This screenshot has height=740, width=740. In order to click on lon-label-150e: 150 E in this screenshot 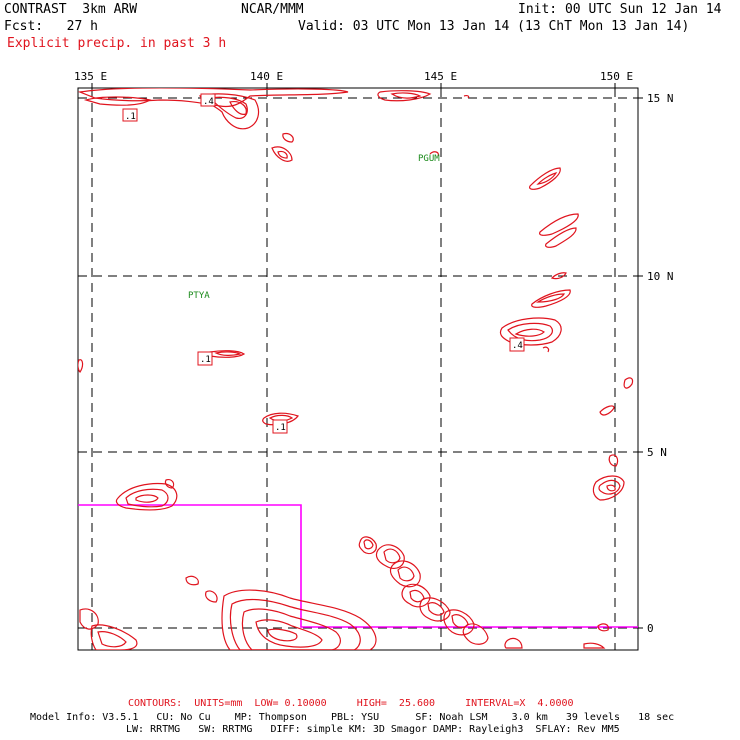, I will do `click(616, 76)`.